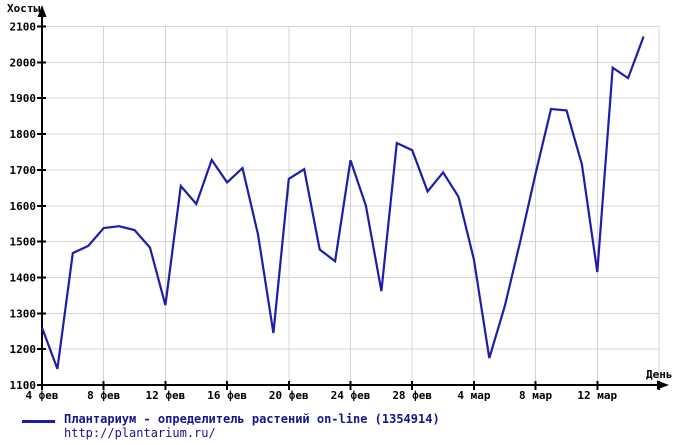 The image size is (682, 445). Describe the element at coordinates (24, 8) in the screenshot. I see `y-axis-title: Хосты` at that location.